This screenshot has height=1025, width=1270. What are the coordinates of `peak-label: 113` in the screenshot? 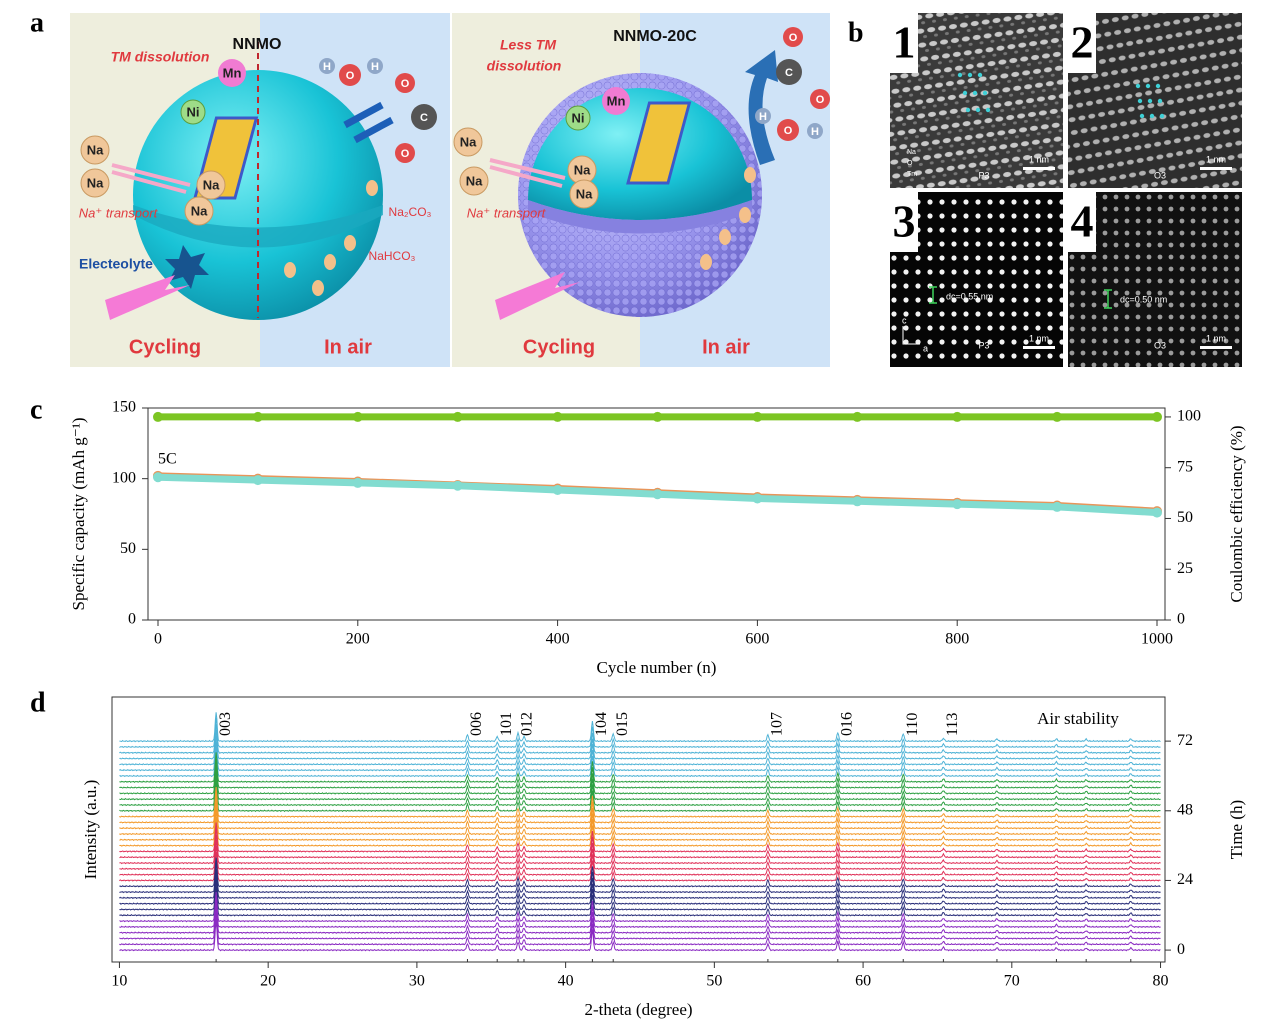 It's located at (952, 724).